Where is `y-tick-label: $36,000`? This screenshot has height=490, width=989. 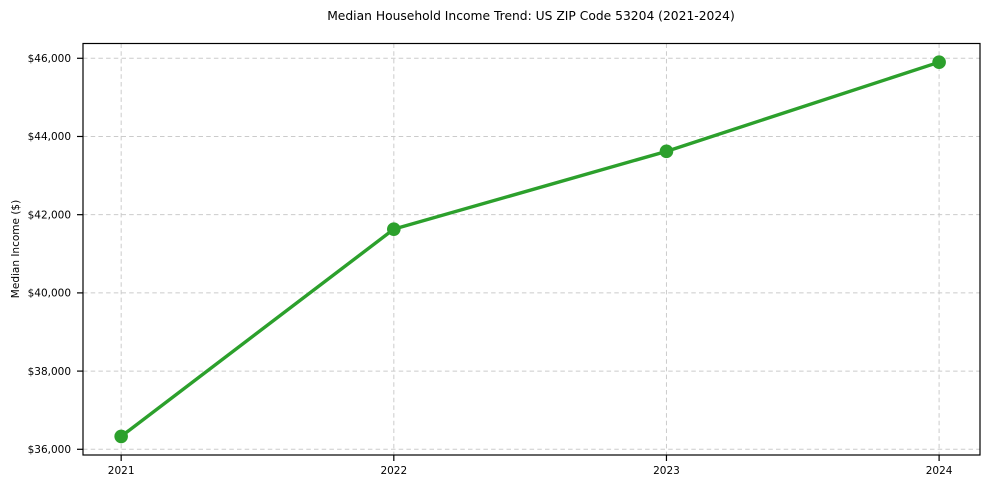
y-tick-label: $36,000 is located at coordinates (49, 450).